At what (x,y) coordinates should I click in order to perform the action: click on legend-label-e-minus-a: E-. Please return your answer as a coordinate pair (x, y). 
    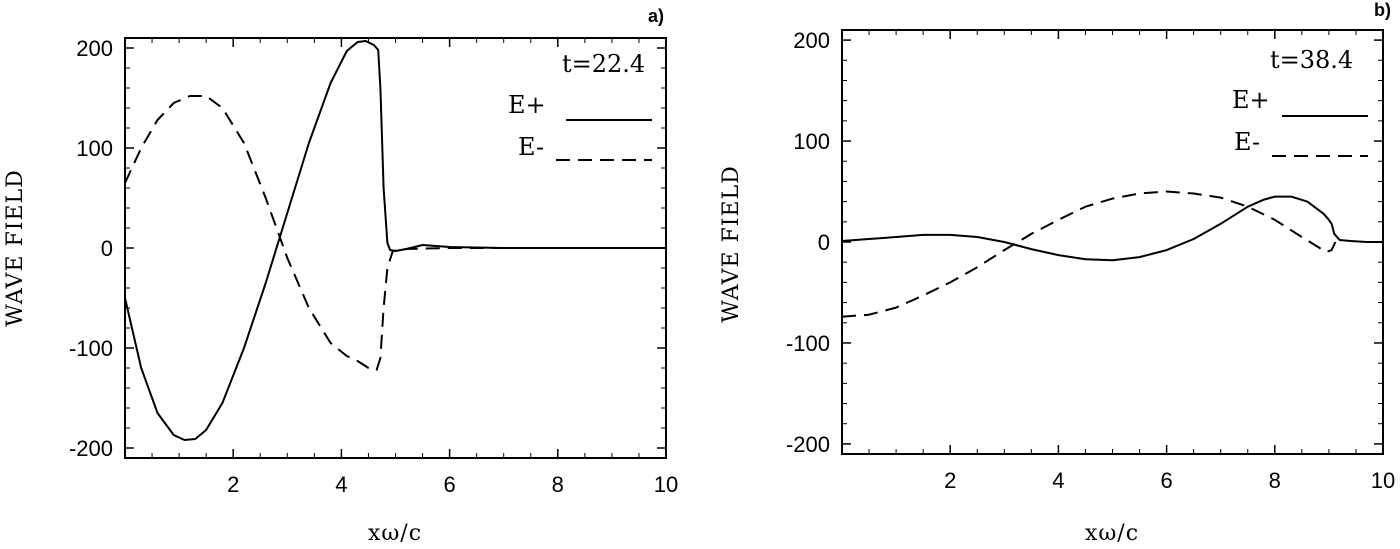
    Looking at the image, I should click on (531, 147).